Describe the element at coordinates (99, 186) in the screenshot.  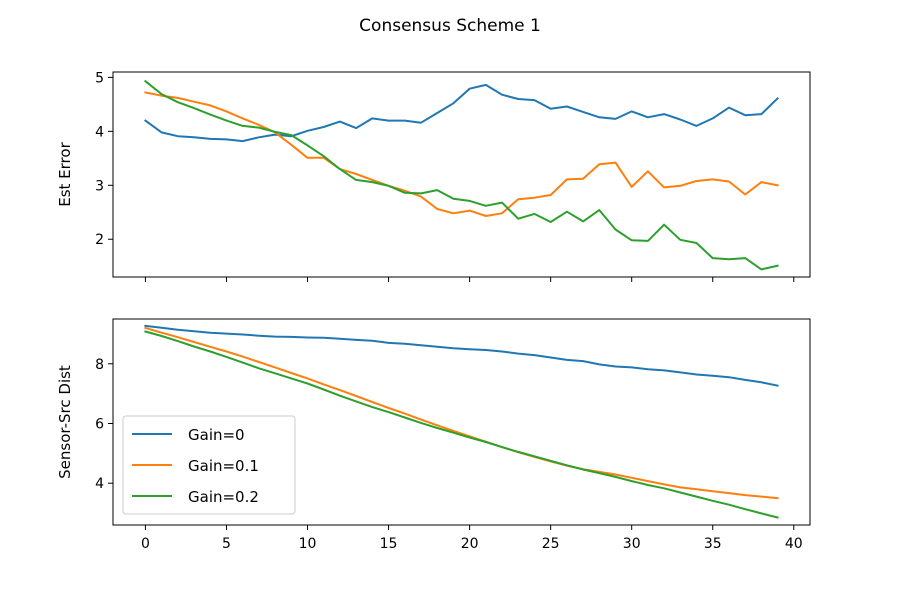
I see `y-tick-label: 3` at that location.